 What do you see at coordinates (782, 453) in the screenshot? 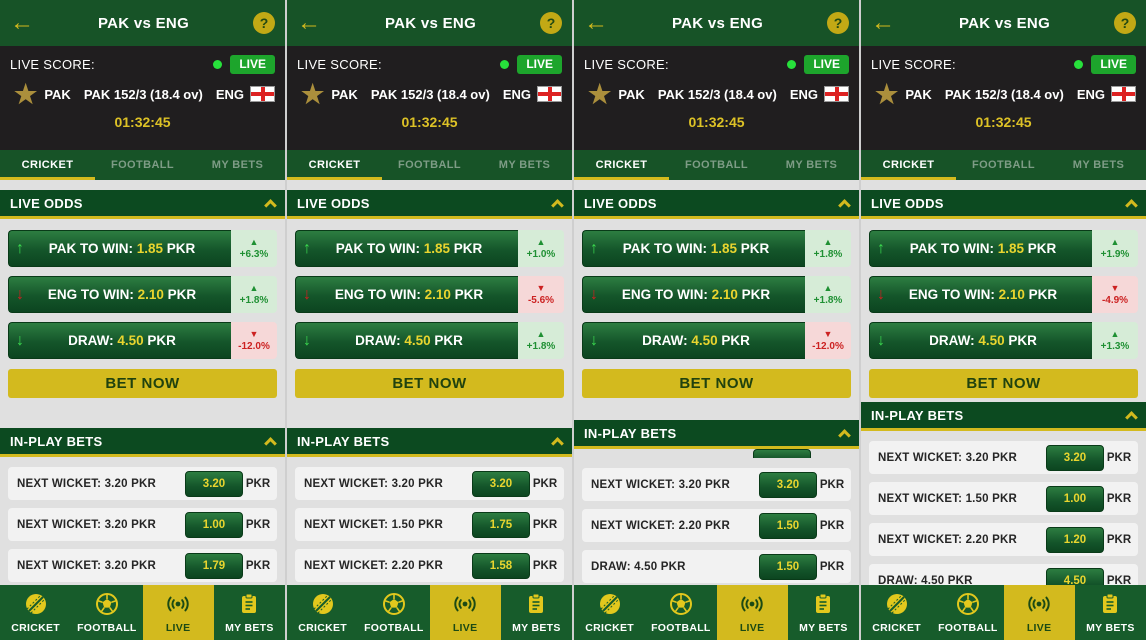
I see `odds-value-button` at bounding box center [782, 453].